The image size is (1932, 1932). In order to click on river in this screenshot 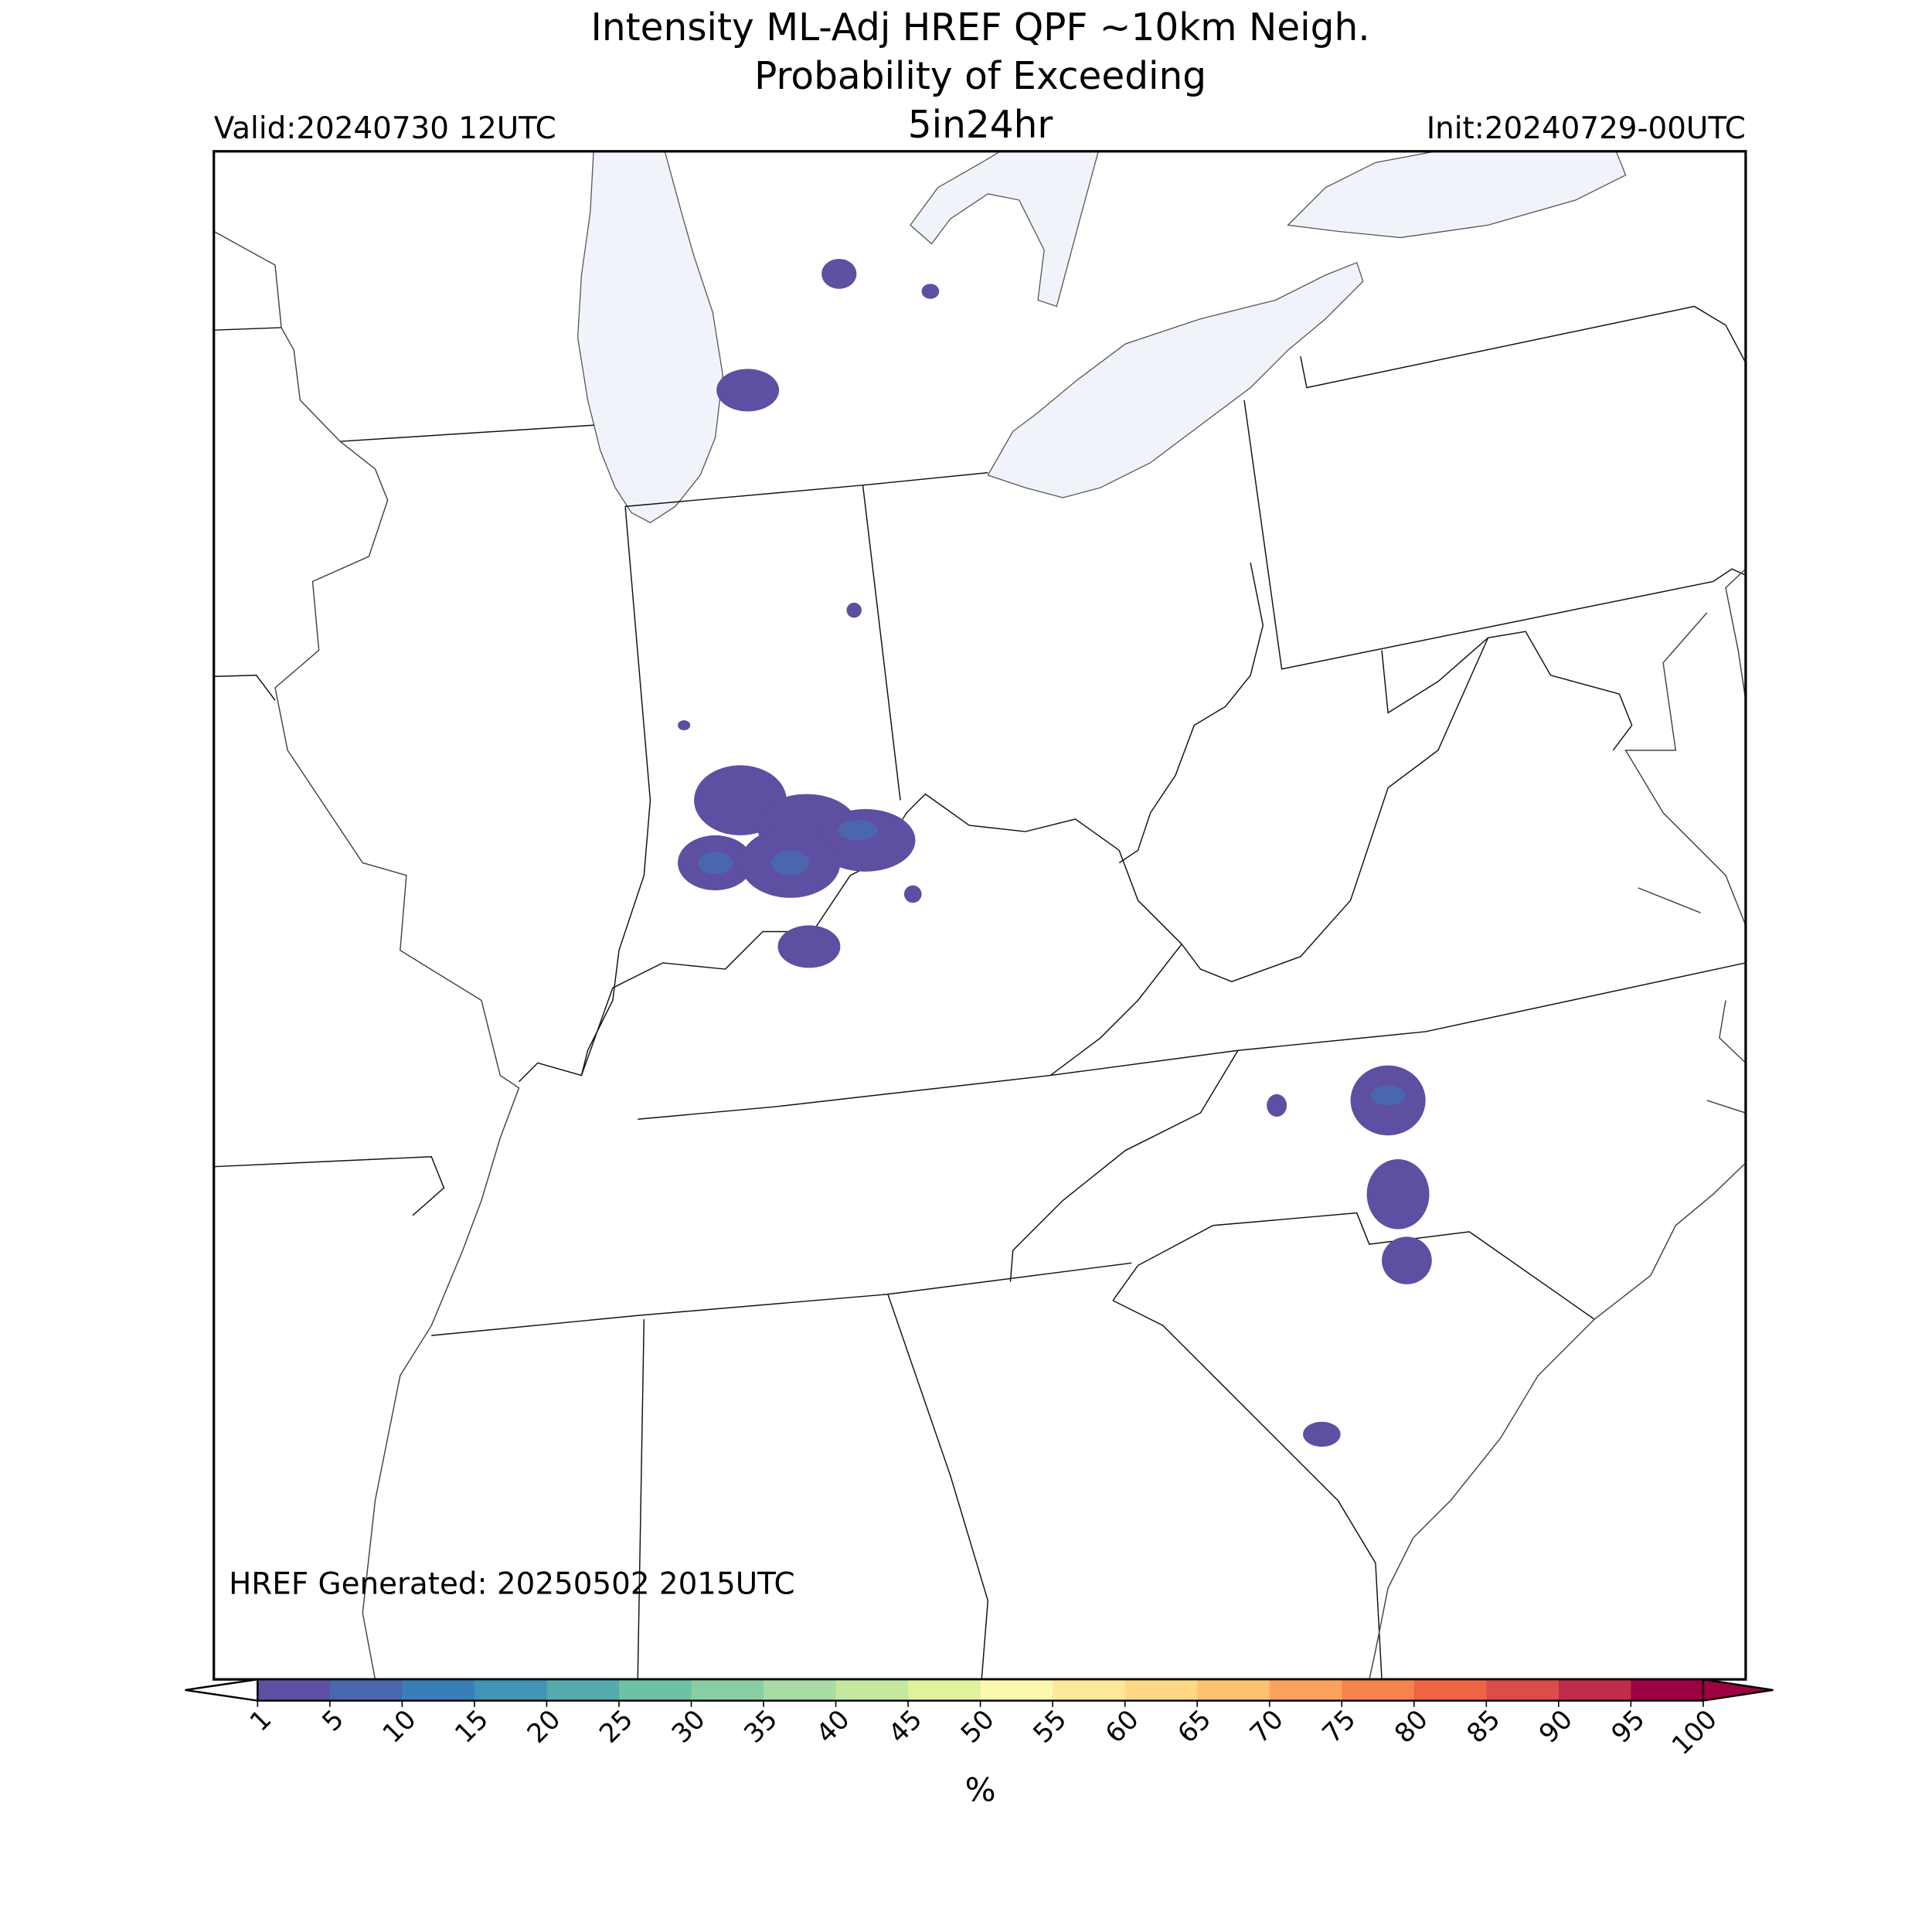, I will do `click(367, 955)`.